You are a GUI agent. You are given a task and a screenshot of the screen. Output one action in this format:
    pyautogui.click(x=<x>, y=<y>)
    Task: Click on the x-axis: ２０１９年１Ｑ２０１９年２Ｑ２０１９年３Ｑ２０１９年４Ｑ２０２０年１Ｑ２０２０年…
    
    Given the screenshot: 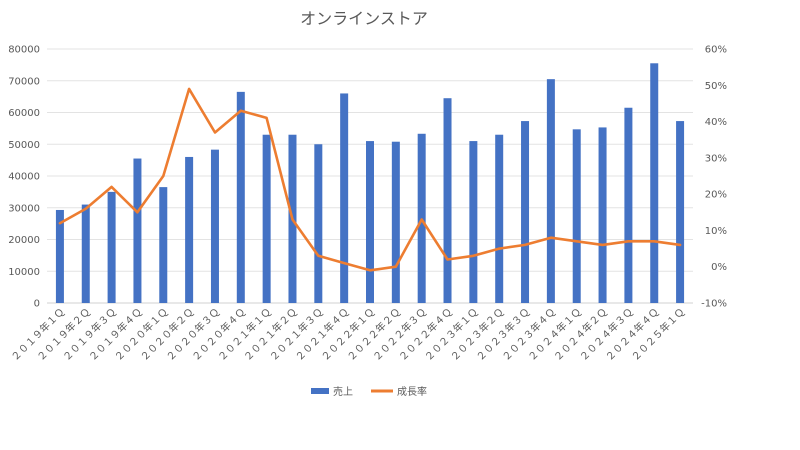 What is the action you would take?
    pyautogui.click(x=347, y=334)
    